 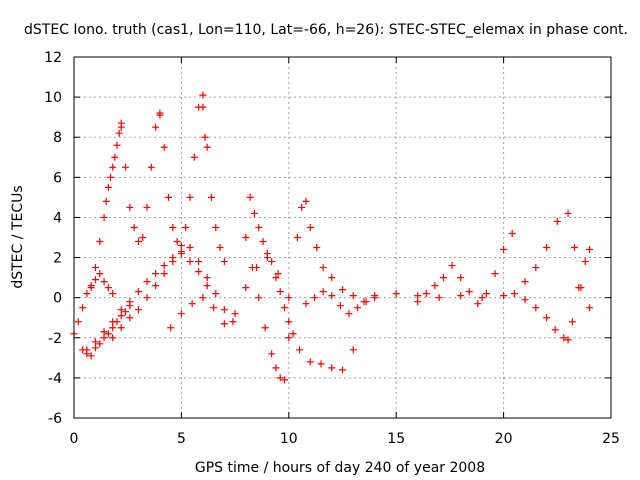 I want to click on y-tick-label: 12, so click(x=53, y=58).